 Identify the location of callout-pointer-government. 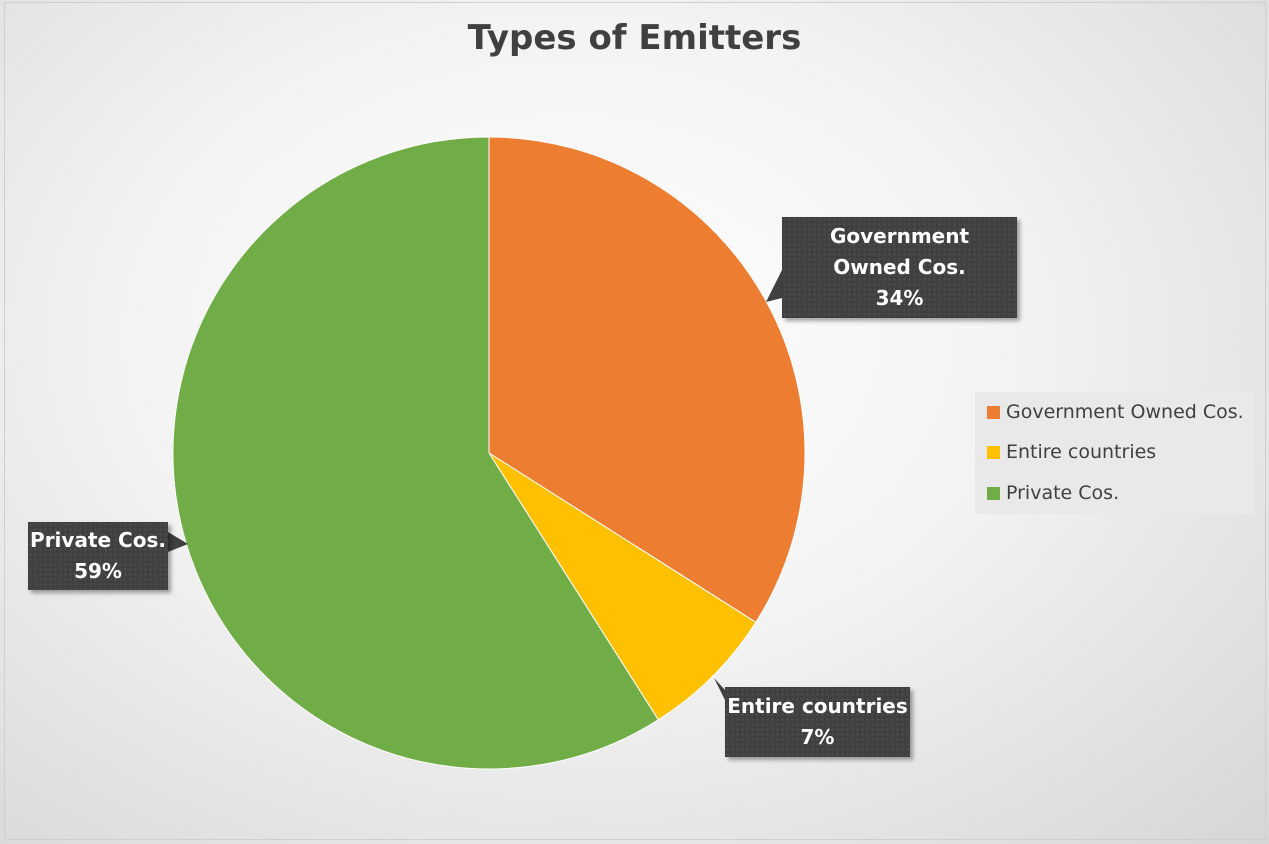
(774, 286).